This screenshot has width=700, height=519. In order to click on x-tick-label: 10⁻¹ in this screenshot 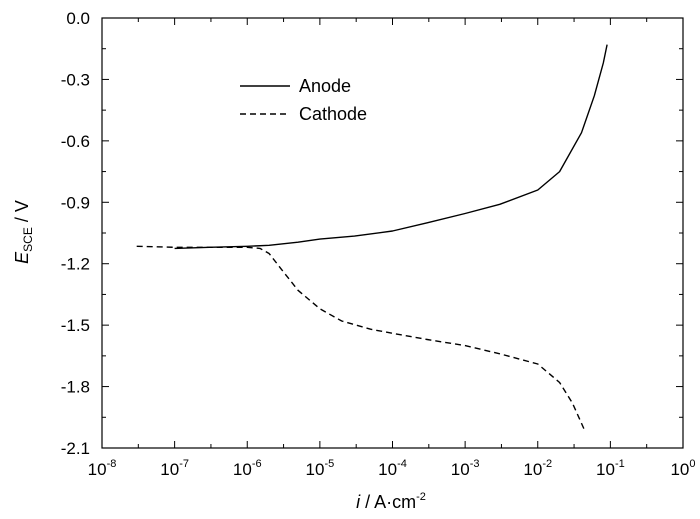, I will do `click(610, 468)`.